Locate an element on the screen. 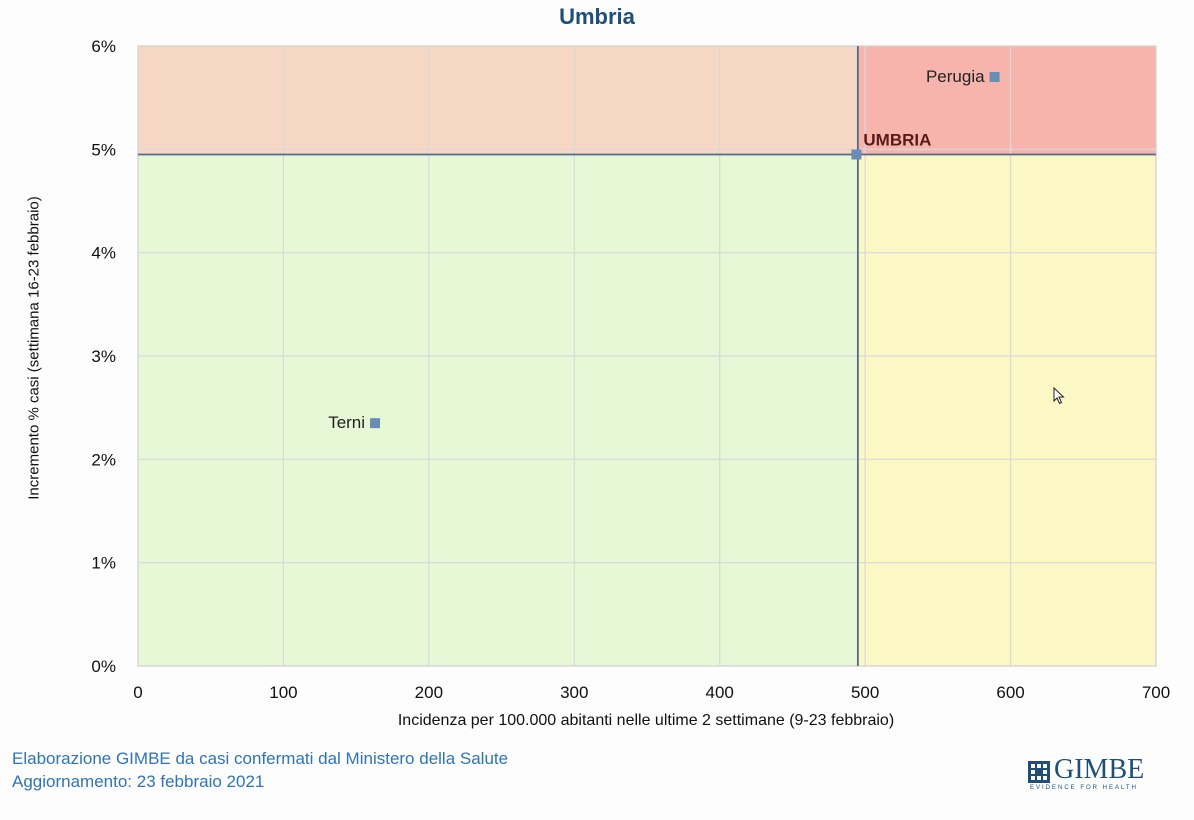 The height and width of the screenshot is (820, 1194). x-tick-label: 600 is located at coordinates (1010, 692).